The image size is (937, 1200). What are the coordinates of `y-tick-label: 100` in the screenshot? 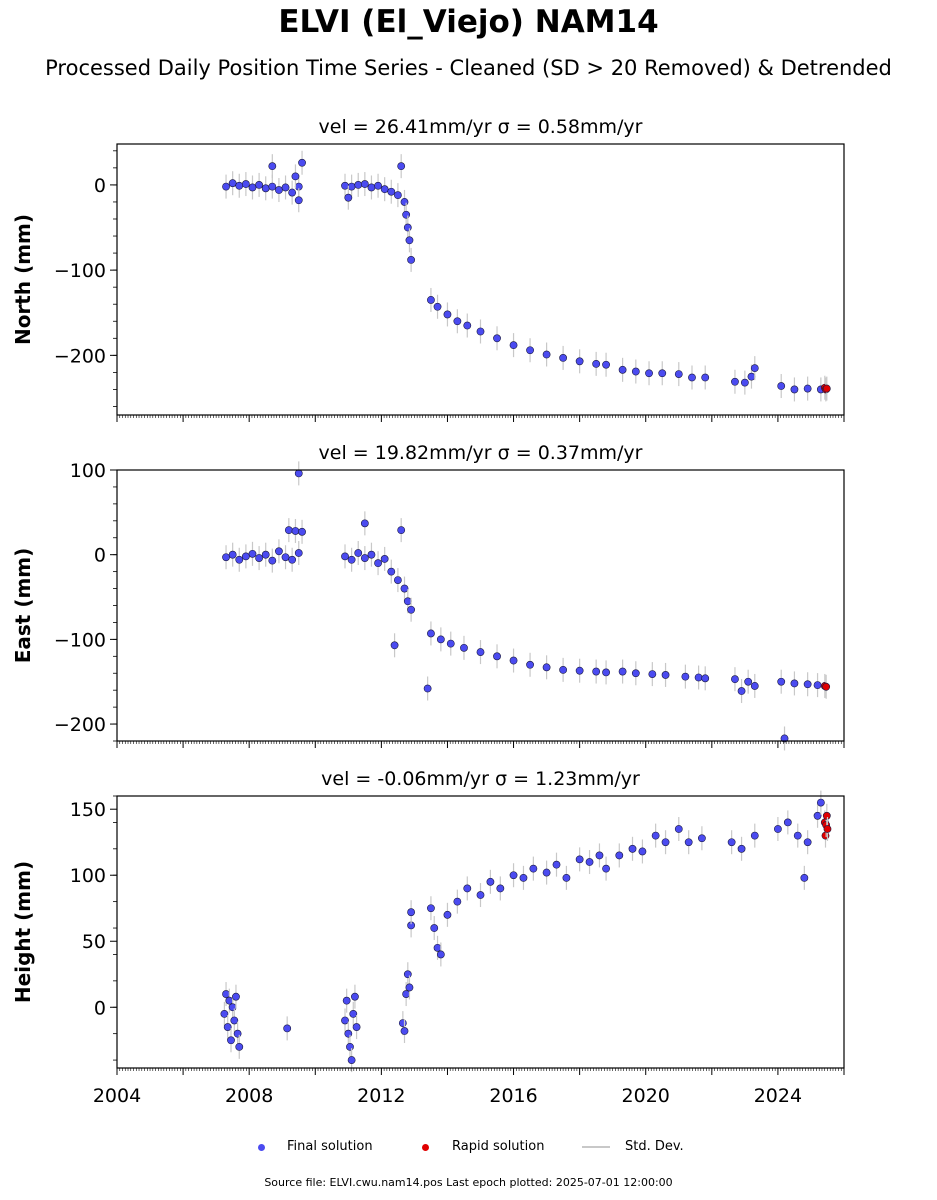 It's located at (88, 471).